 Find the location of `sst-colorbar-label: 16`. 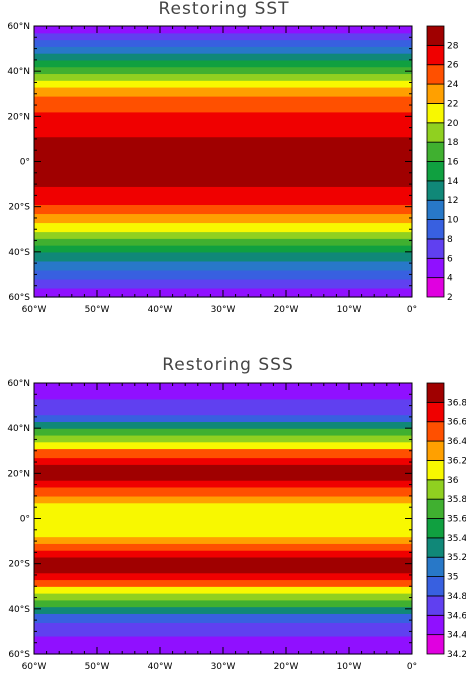

sst-colorbar-label: 16 is located at coordinates (453, 163).